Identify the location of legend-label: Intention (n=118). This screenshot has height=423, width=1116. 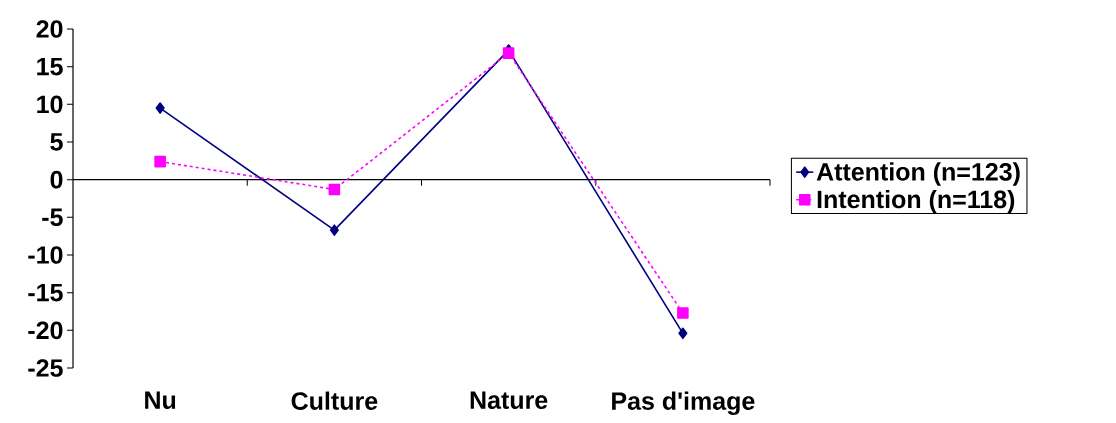
(916, 201).